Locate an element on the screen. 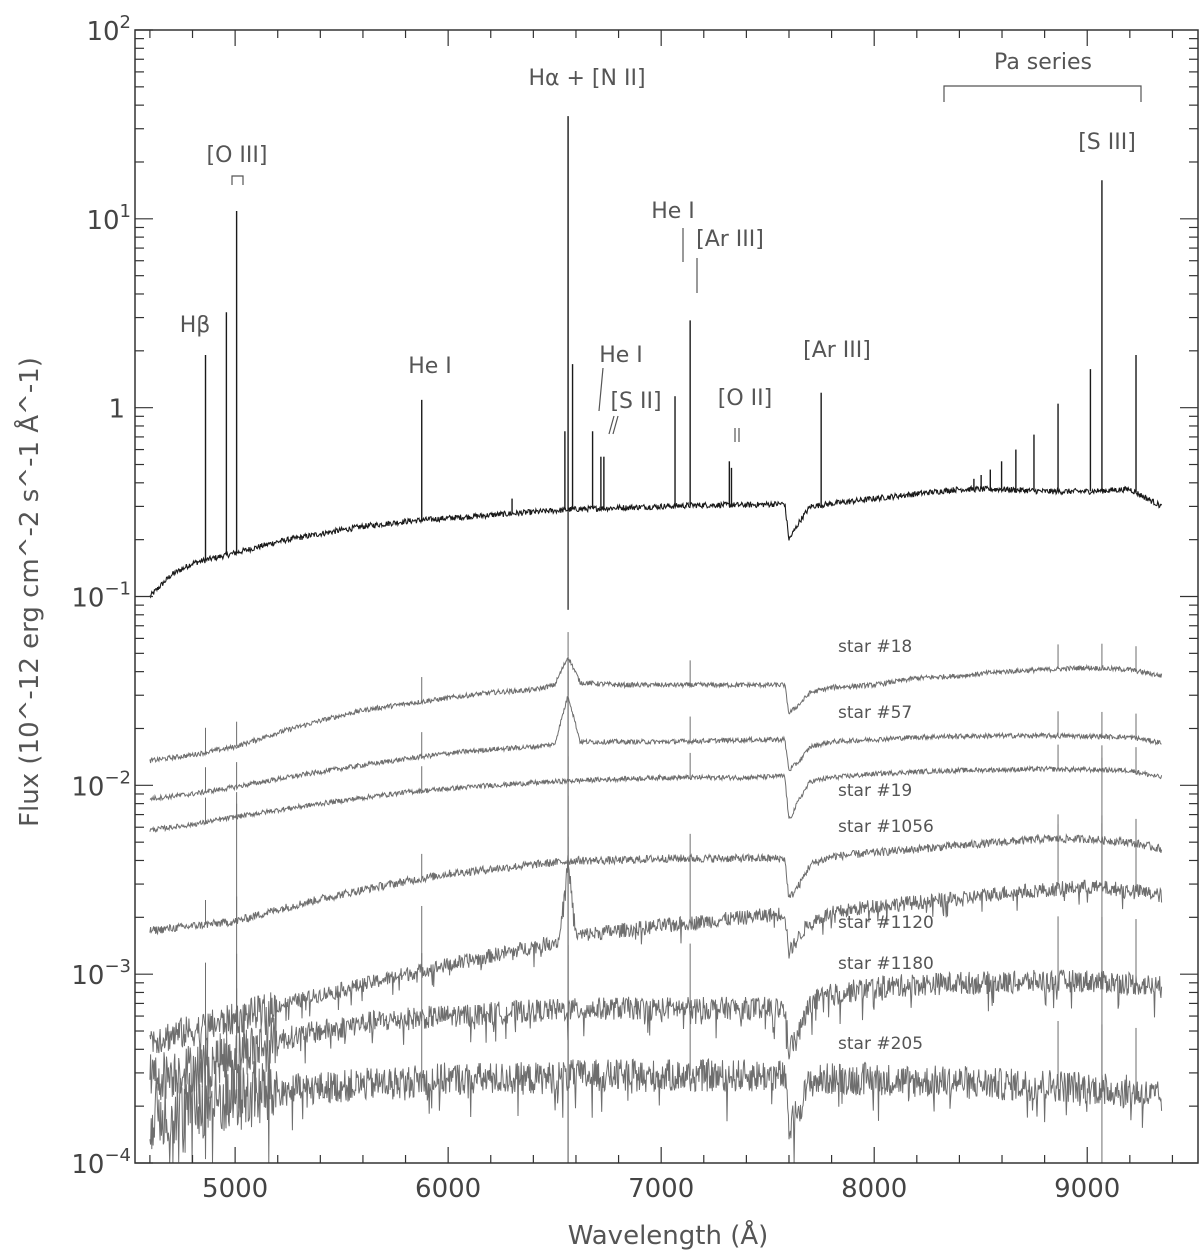  series-label: star #19 is located at coordinates (875, 791).